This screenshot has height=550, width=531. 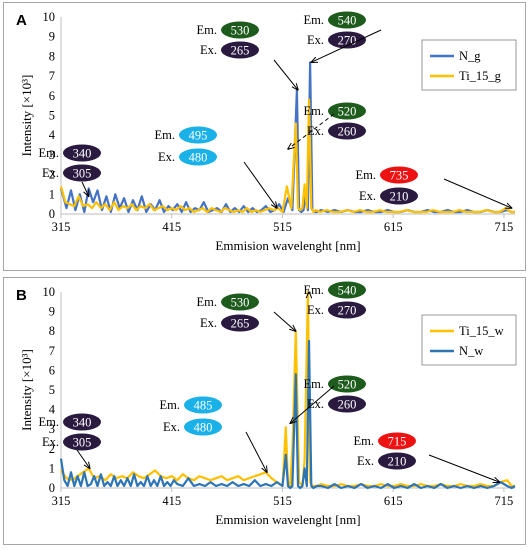 What do you see at coordinates (471, 351) in the screenshot?
I see `legend-label: N_w` at bounding box center [471, 351].